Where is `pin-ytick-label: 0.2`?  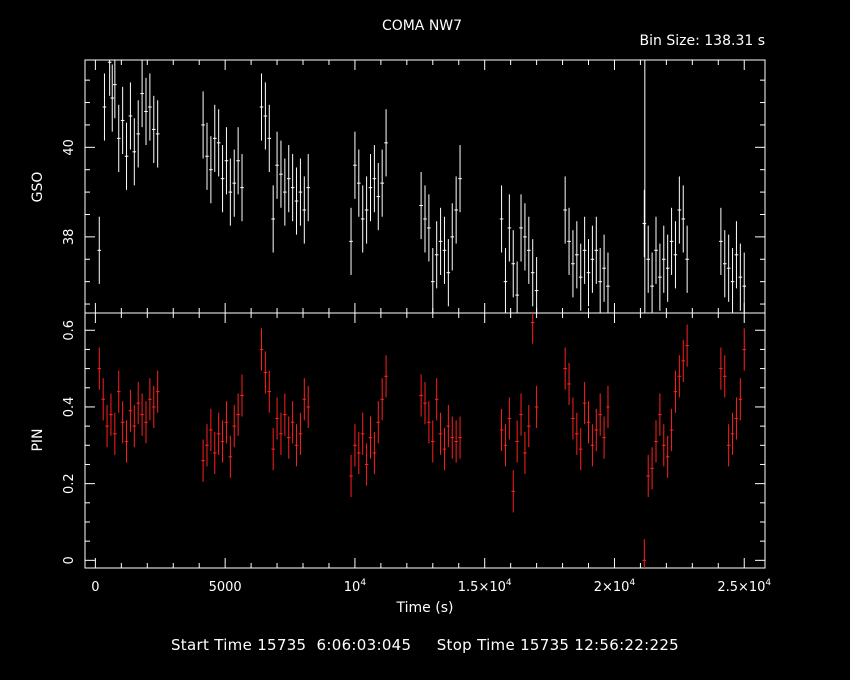 pin-ytick-label: 0.2 is located at coordinates (69, 483).